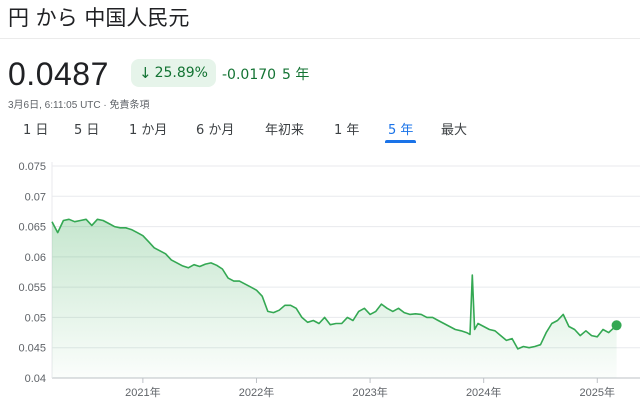 Image resolution: width=640 pixels, height=417 pixels. Describe the element at coordinates (142, 392) in the screenshot. I see `x-tick-label: 2021年` at that location.